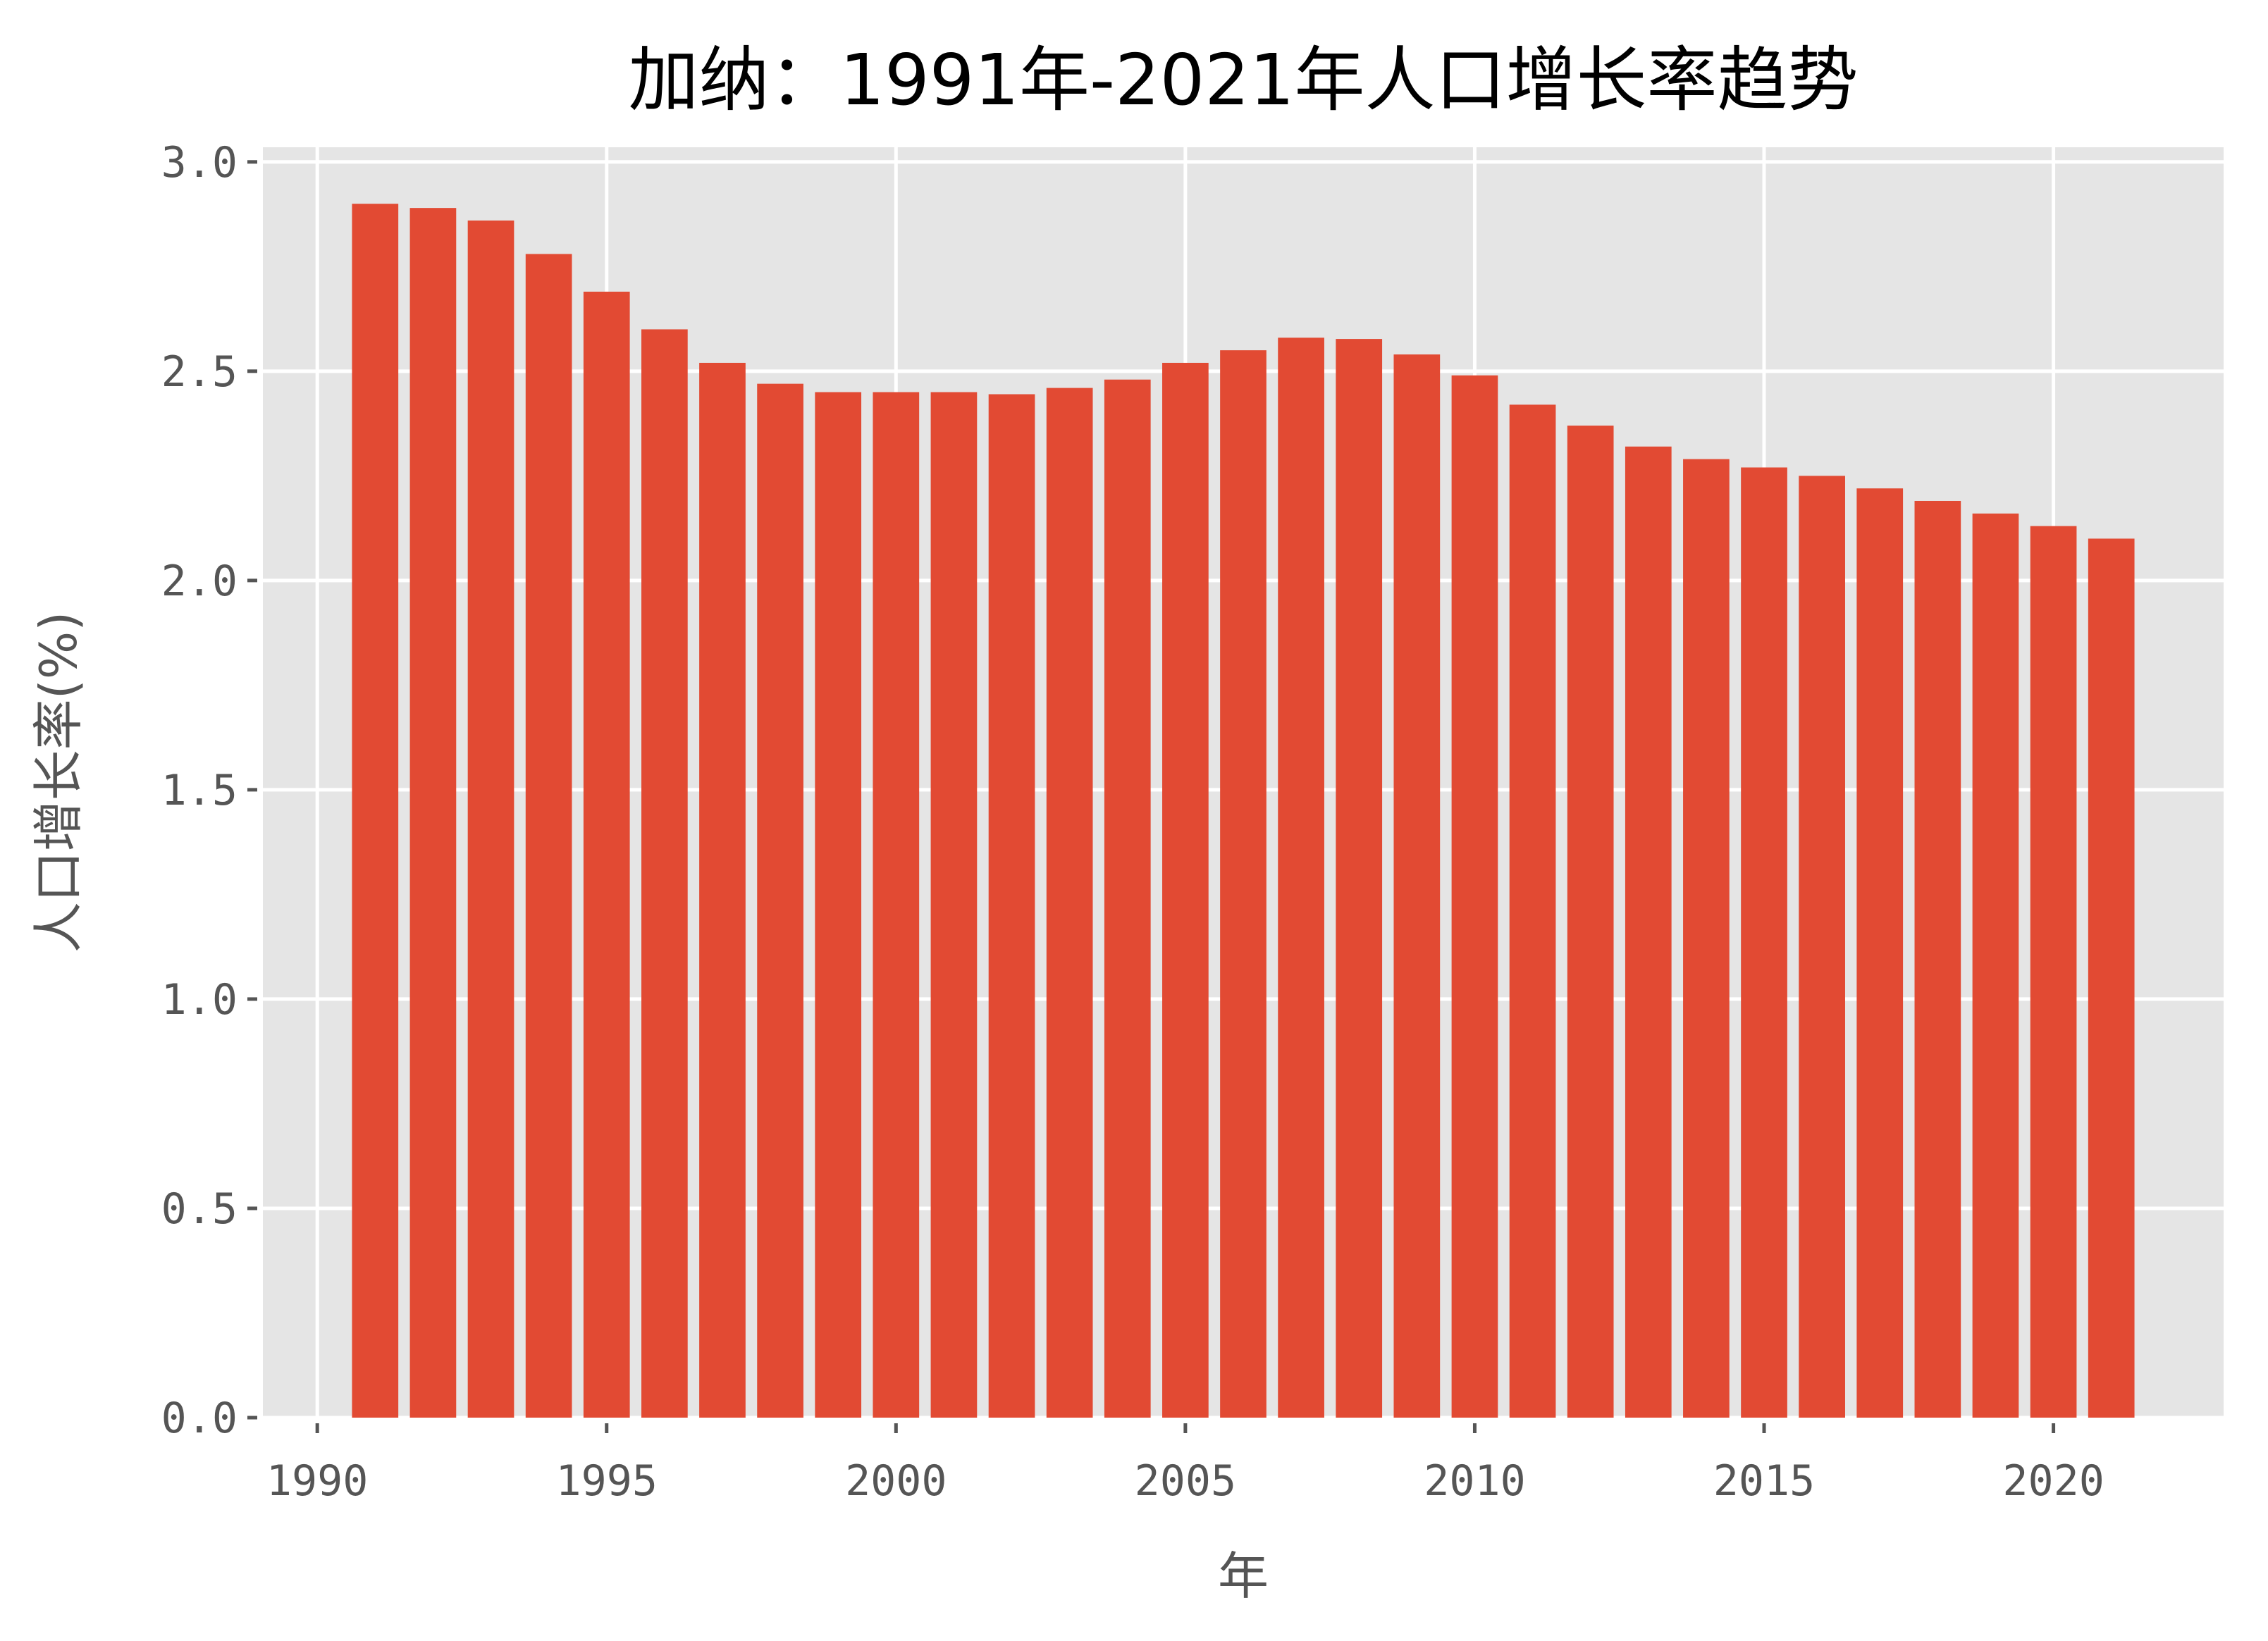 The height and width of the screenshot is (1641, 2268). I want to click on bar-2015, so click(1764, 942).